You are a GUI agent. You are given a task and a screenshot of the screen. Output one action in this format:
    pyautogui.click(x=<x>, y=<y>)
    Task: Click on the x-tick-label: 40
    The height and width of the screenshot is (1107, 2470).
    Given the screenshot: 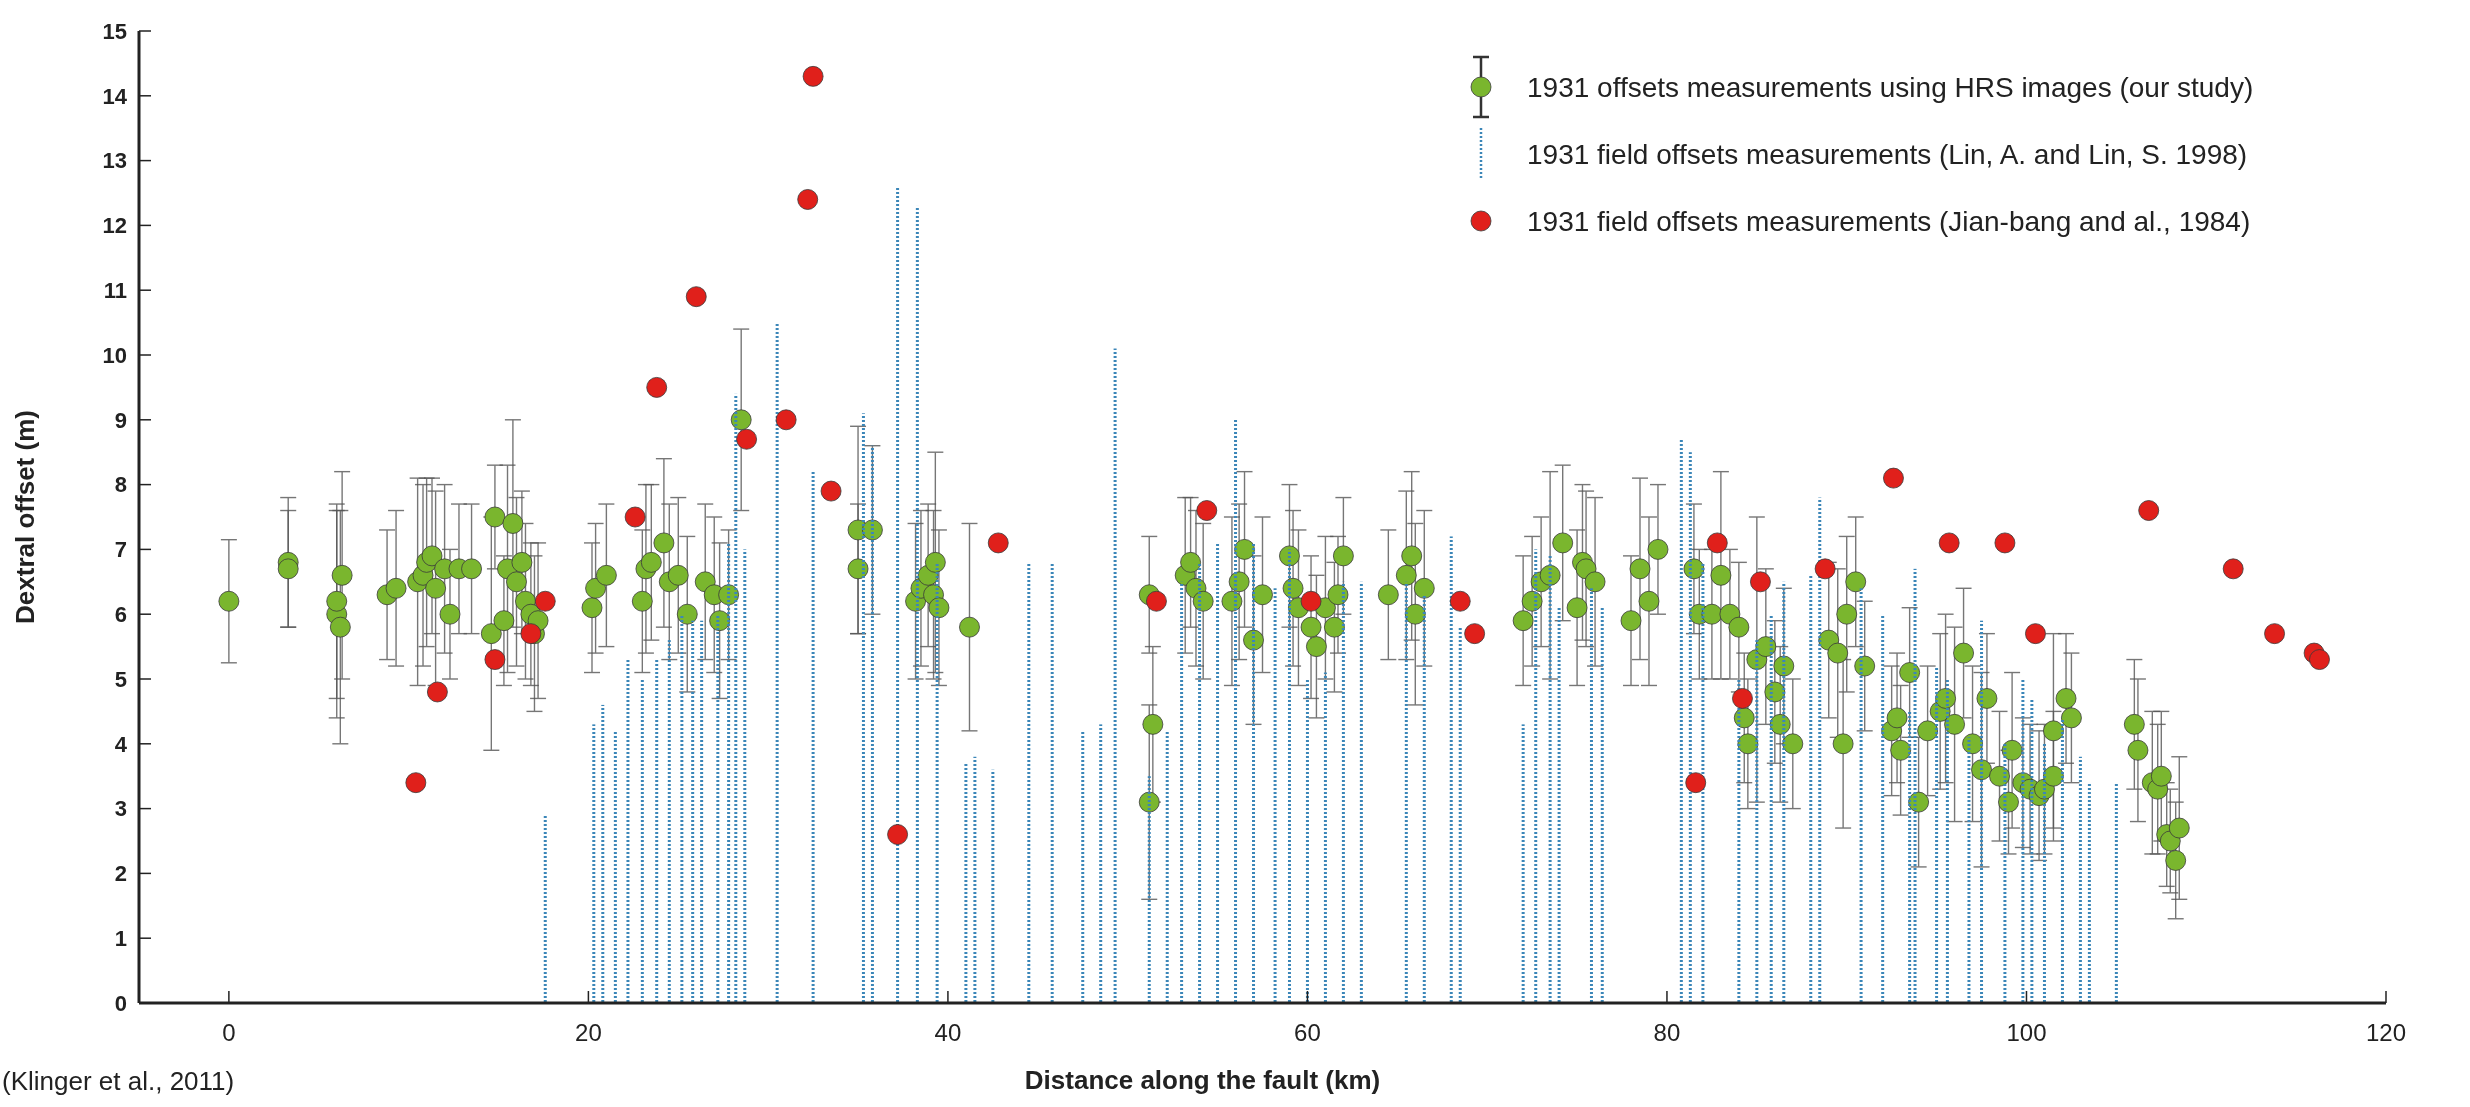 What is the action you would take?
    pyautogui.click(x=948, y=1032)
    